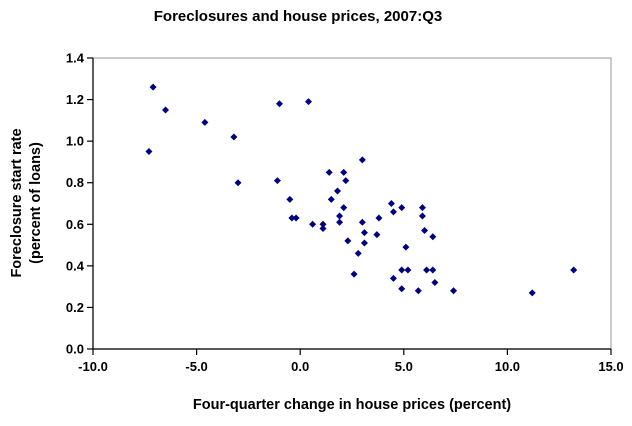 This screenshot has height=426, width=632. Describe the element at coordinates (75, 141) in the screenshot. I see `y-tick-label: 1.0` at that location.